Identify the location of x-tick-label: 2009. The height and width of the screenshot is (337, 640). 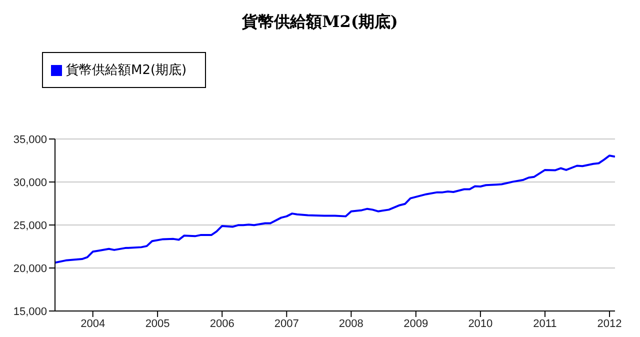
(416, 324).